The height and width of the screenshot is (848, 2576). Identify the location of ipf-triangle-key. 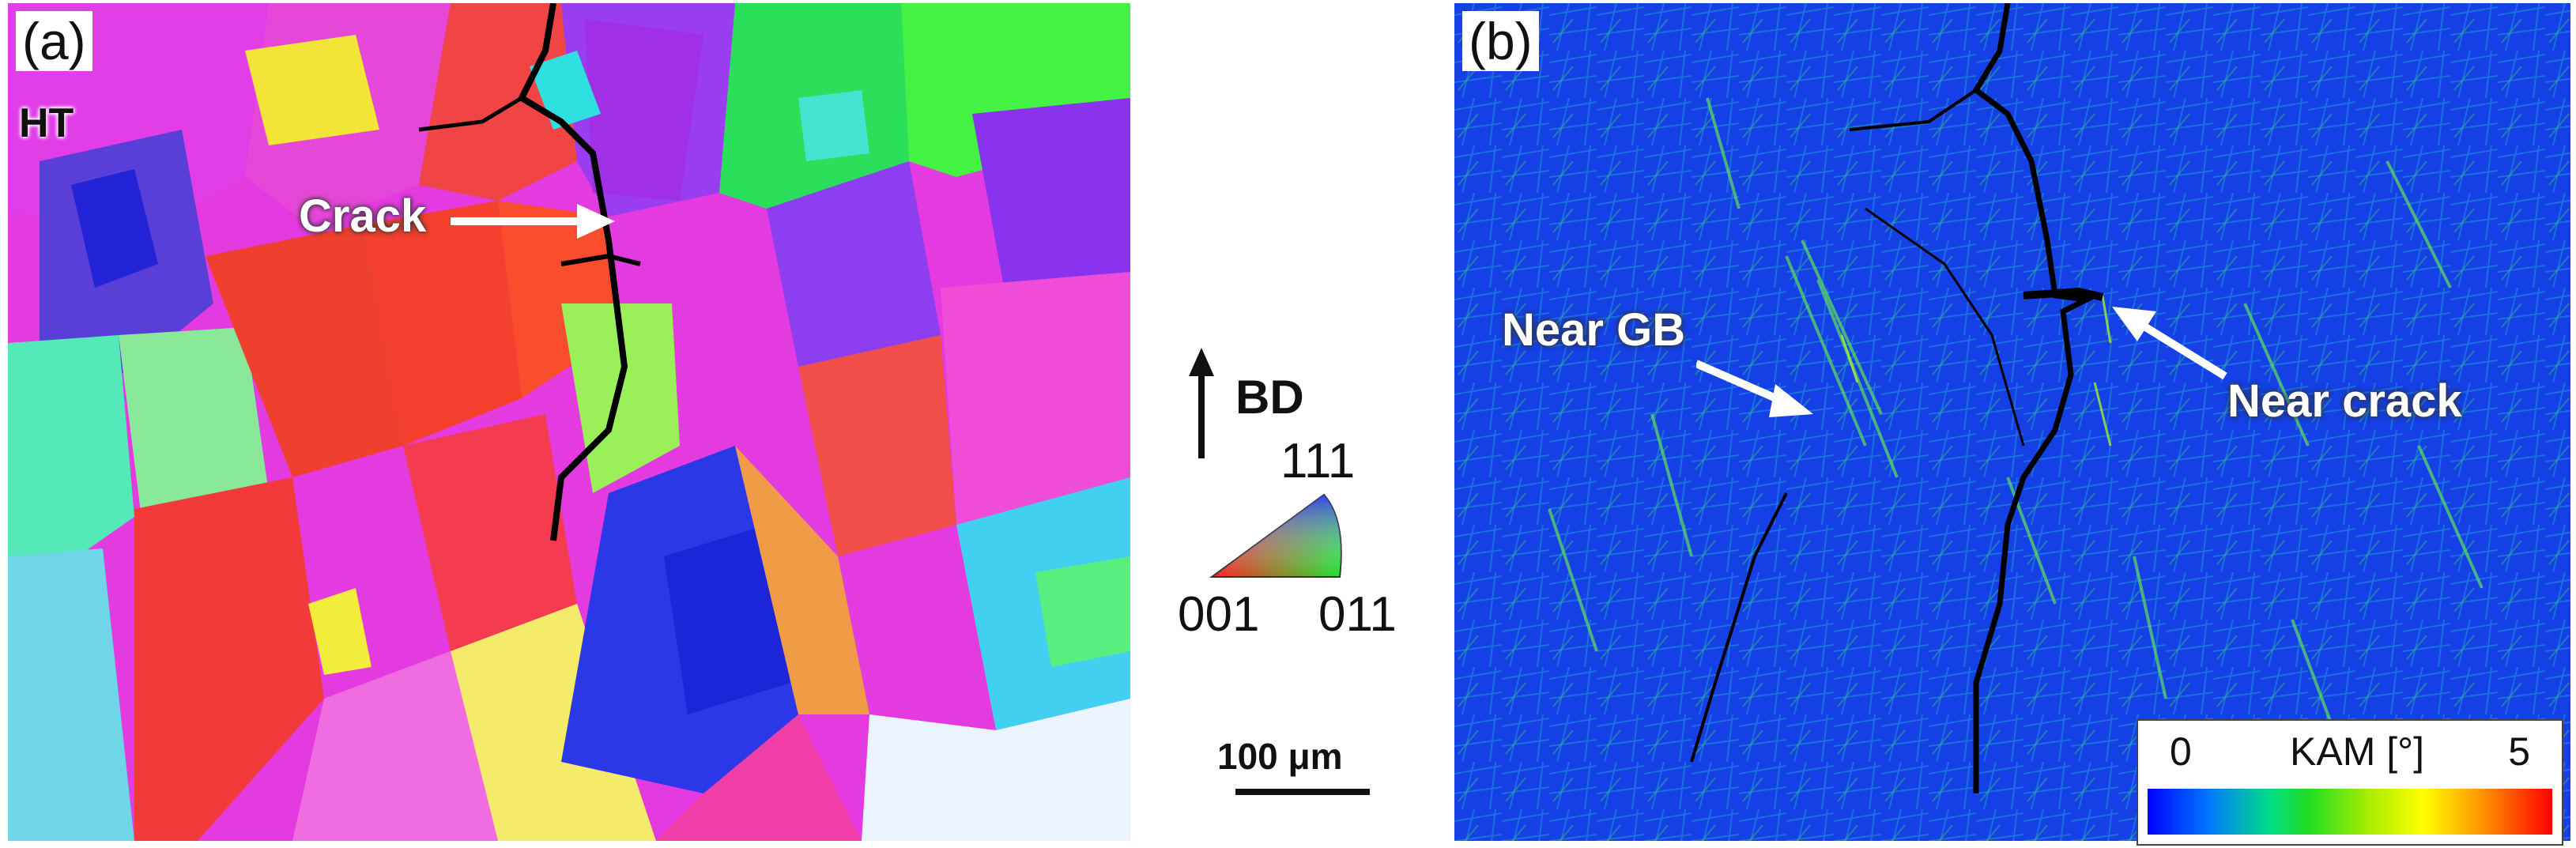
(1275, 535).